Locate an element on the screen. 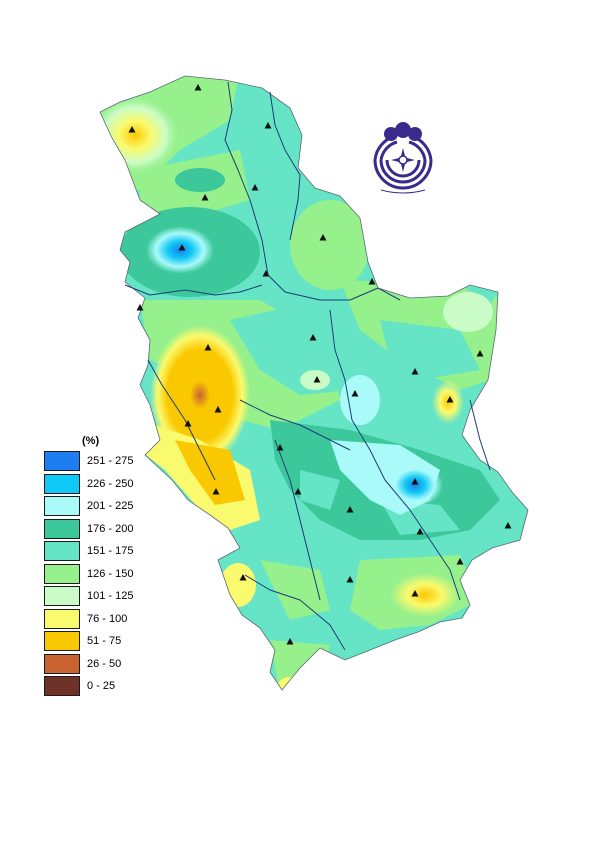 Image resolution: width=595 pixels, height=842 pixels. legend-item: 0 - 25 is located at coordinates (88, 686).